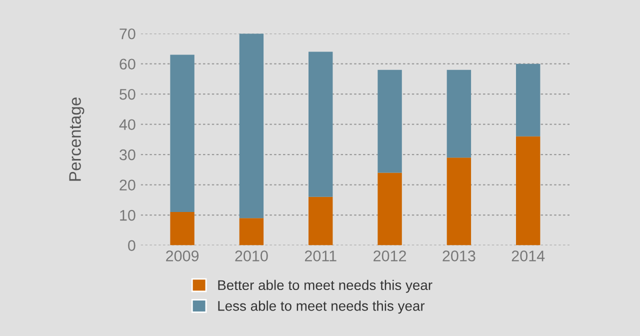 The height and width of the screenshot is (336, 640). I want to click on y-tick-label: 20, so click(128, 185).